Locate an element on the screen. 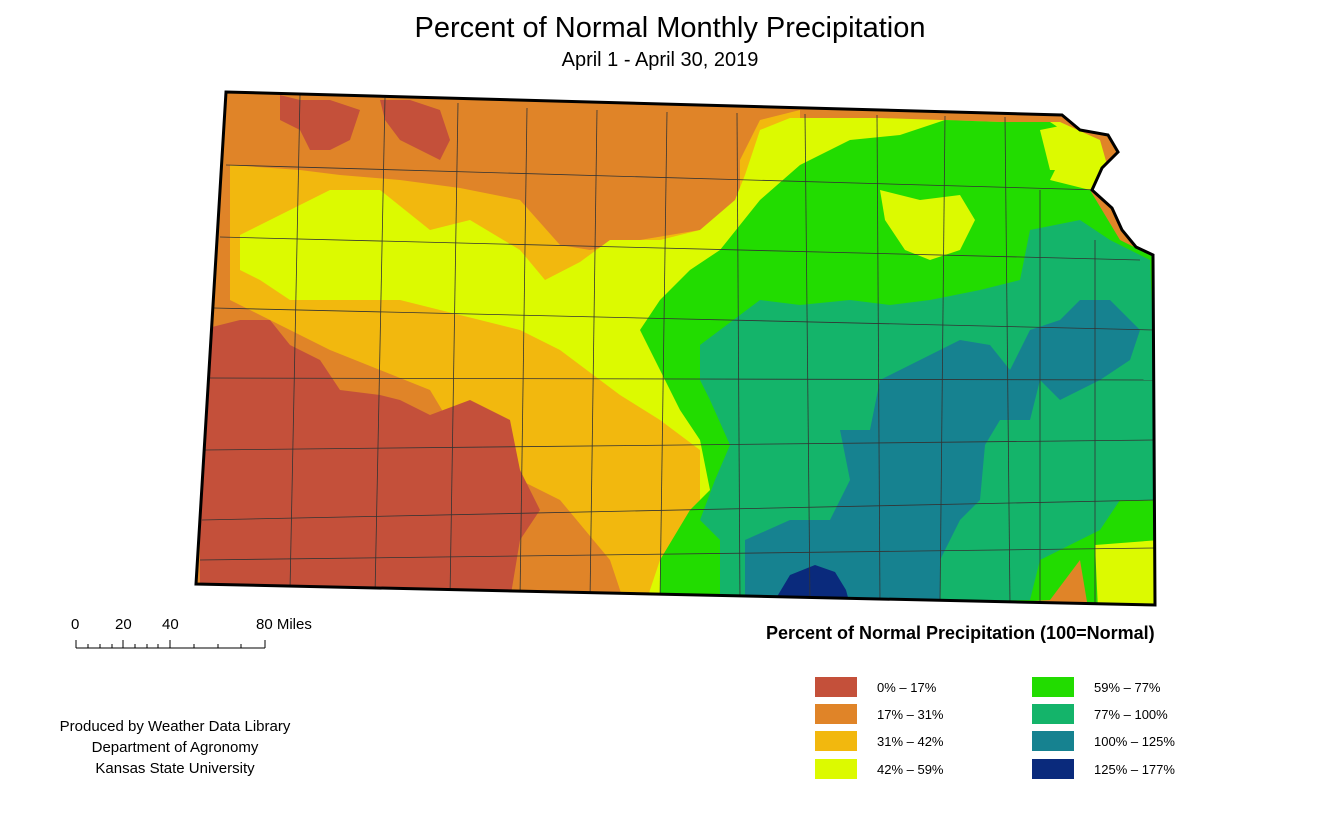 The image size is (1344, 816). map-subtitle: April 1 - April 30, 2019 is located at coordinates (660, 60).